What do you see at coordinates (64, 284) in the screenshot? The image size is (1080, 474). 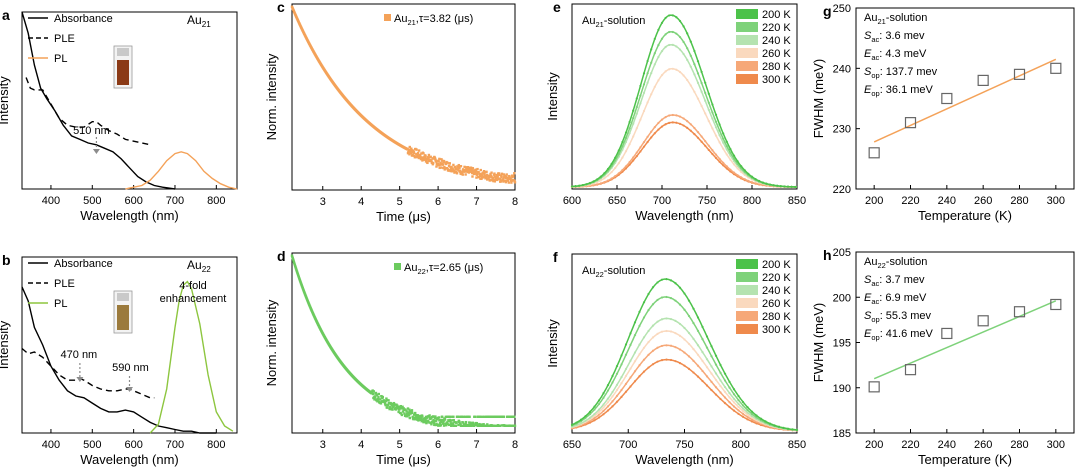 I see `legend-label: PLE` at bounding box center [64, 284].